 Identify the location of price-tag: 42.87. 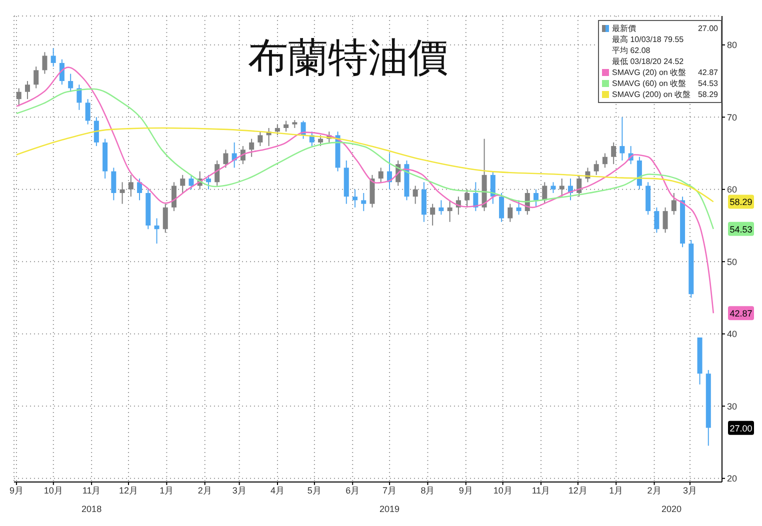
(741, 313).